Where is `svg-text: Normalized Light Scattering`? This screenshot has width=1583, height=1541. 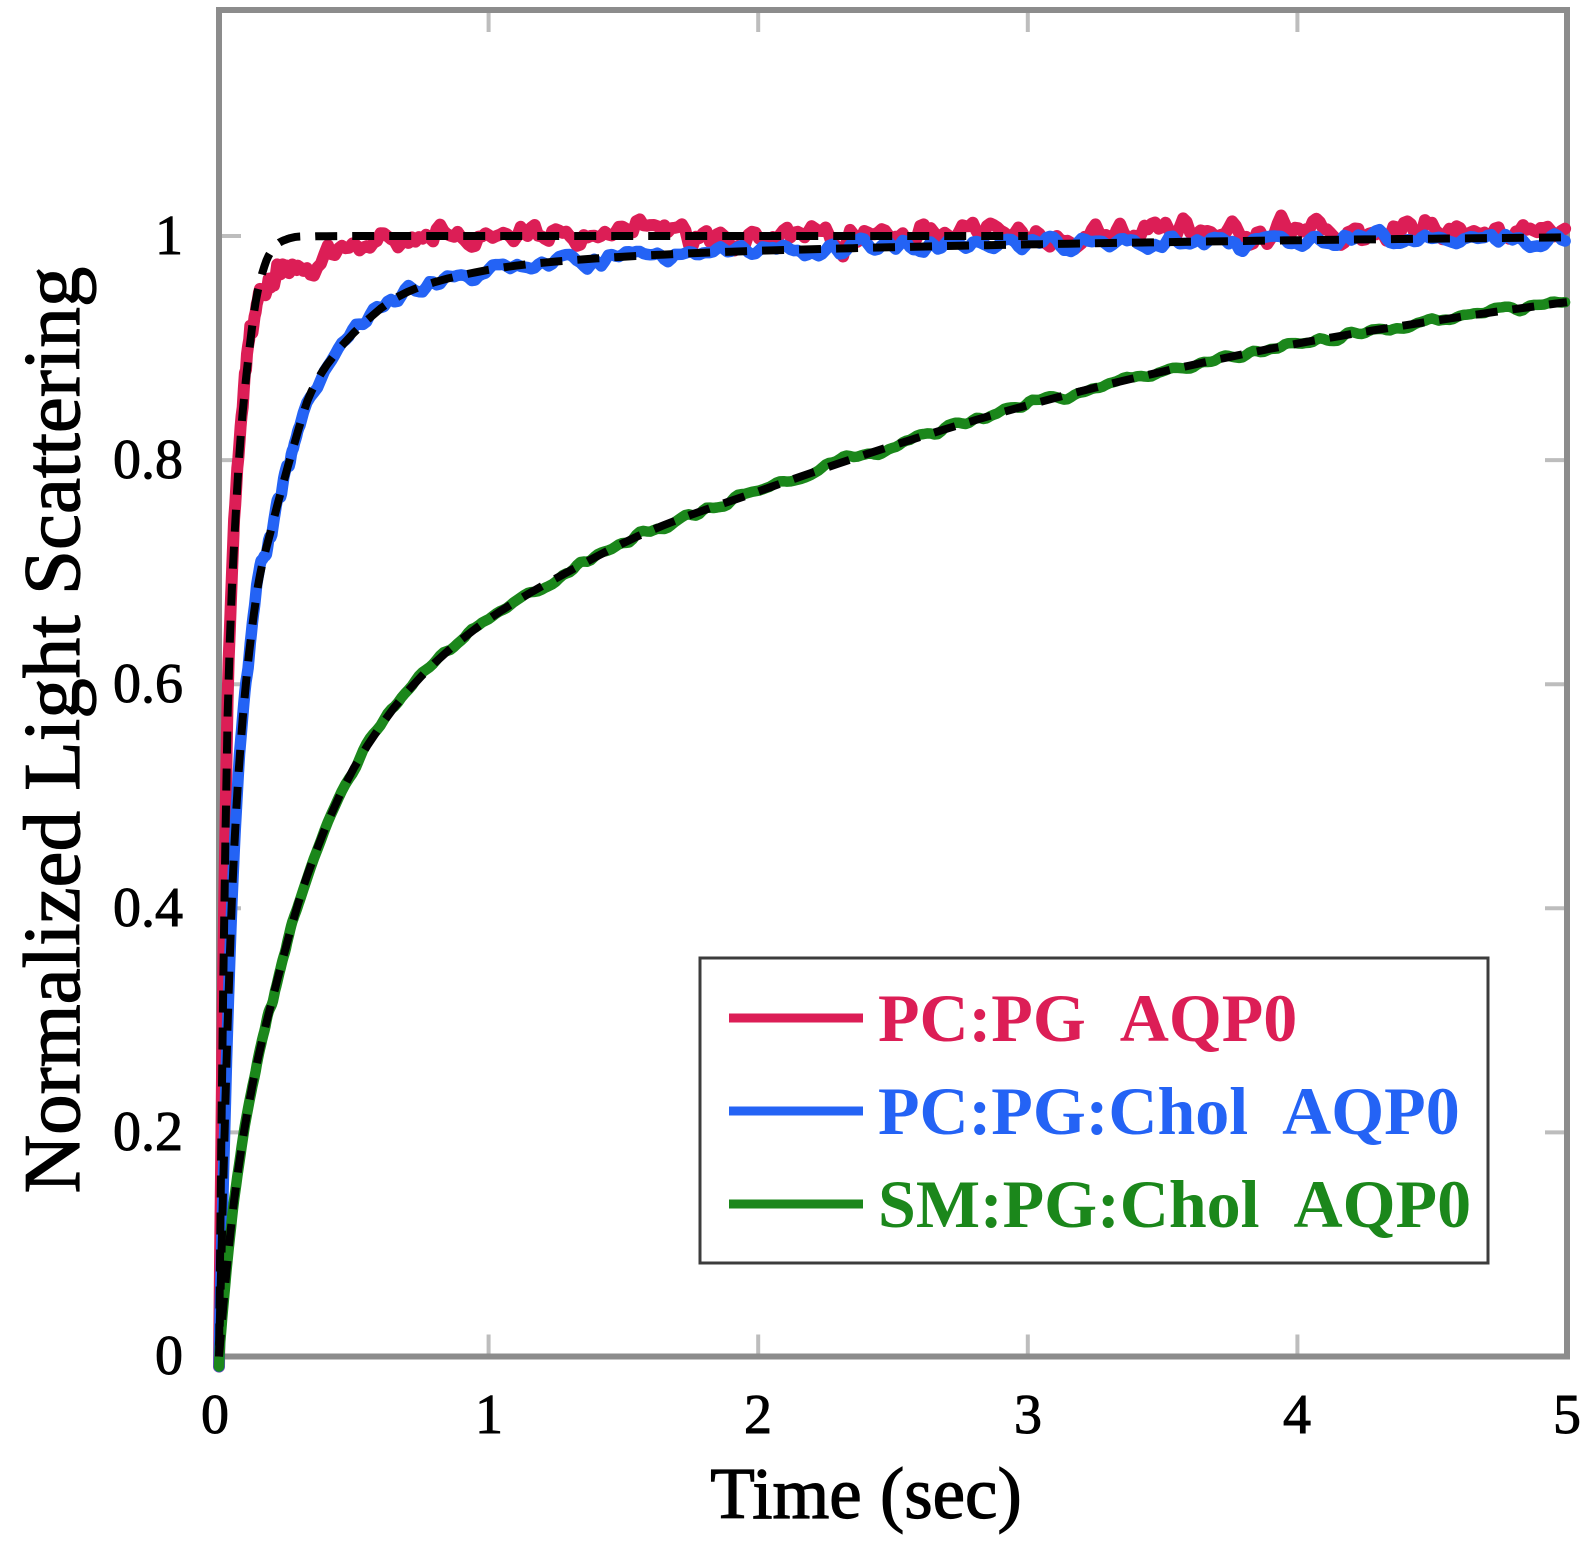
svg-text: Normalized Light Scattering is located at coordinates (52, 730).